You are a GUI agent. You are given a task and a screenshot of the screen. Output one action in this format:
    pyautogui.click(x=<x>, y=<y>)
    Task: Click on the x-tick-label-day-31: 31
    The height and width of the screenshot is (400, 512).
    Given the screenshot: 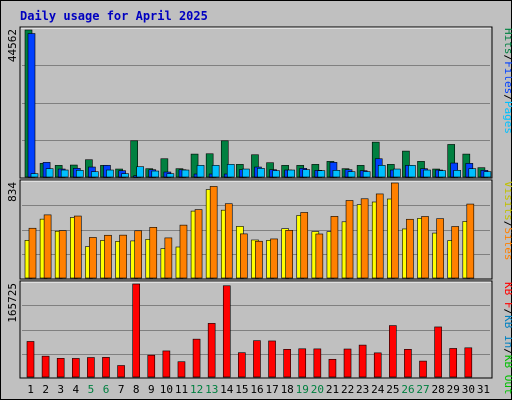 What is the action you would take?
    pyautogui.click(x=483, y=389)
    